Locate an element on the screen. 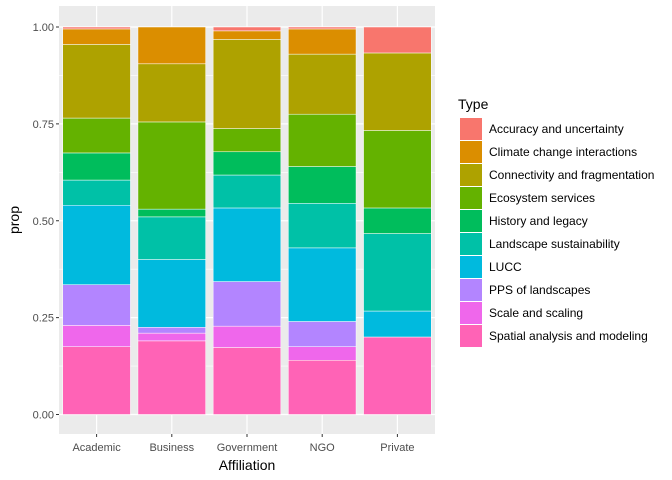 This screenshot has width=672, height=480. y-tick-label: 0.25 is located at coordinates (43, 319).